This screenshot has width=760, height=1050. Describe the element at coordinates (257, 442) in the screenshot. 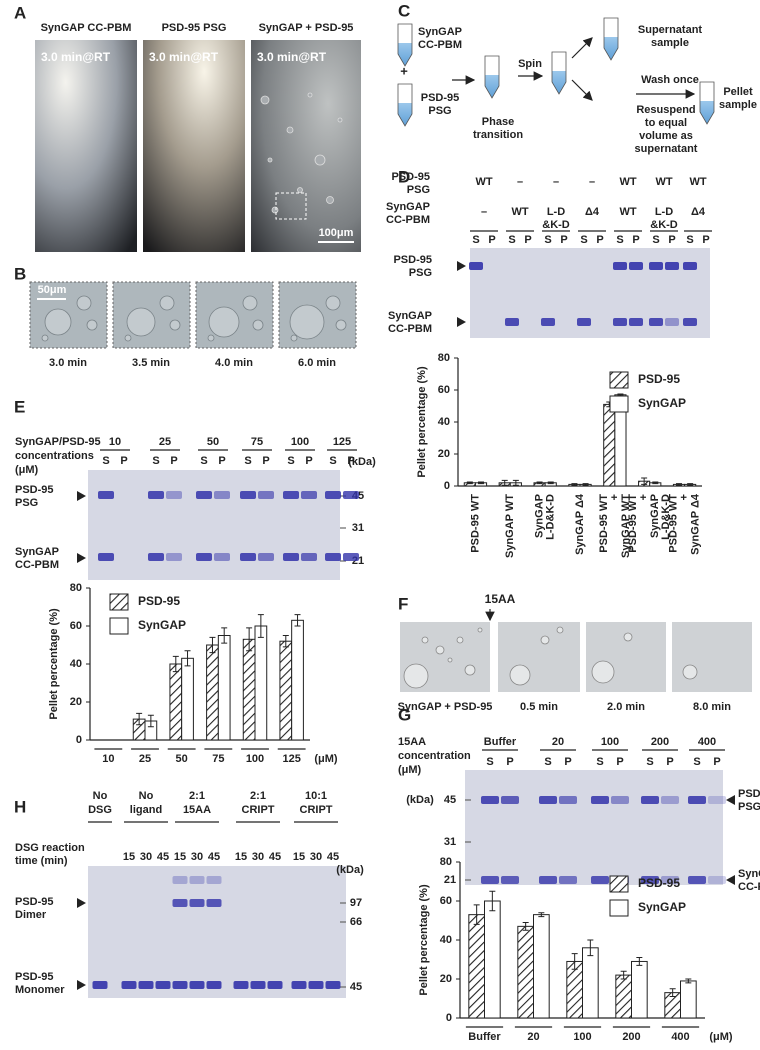

I see `label: 75` at that location.